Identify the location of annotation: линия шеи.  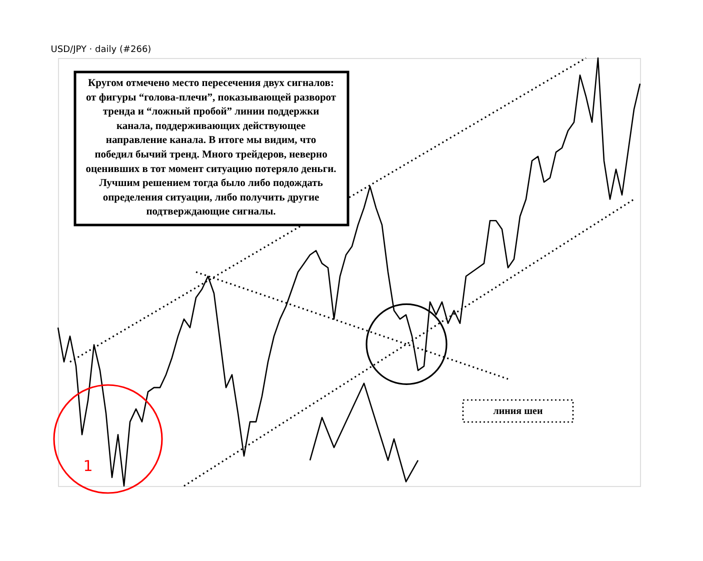
(518, 411).